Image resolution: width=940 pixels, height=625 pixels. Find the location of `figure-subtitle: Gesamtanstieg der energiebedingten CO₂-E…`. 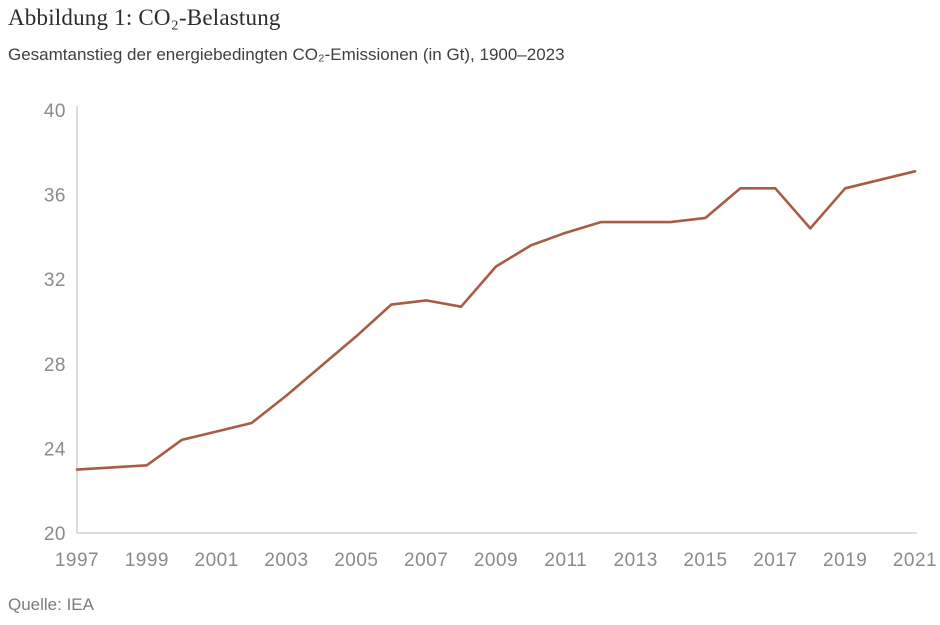

figure-subtitle: Gesamtanstieg der energiebedingten CO₂-E… is located at coordinates (286, 54).